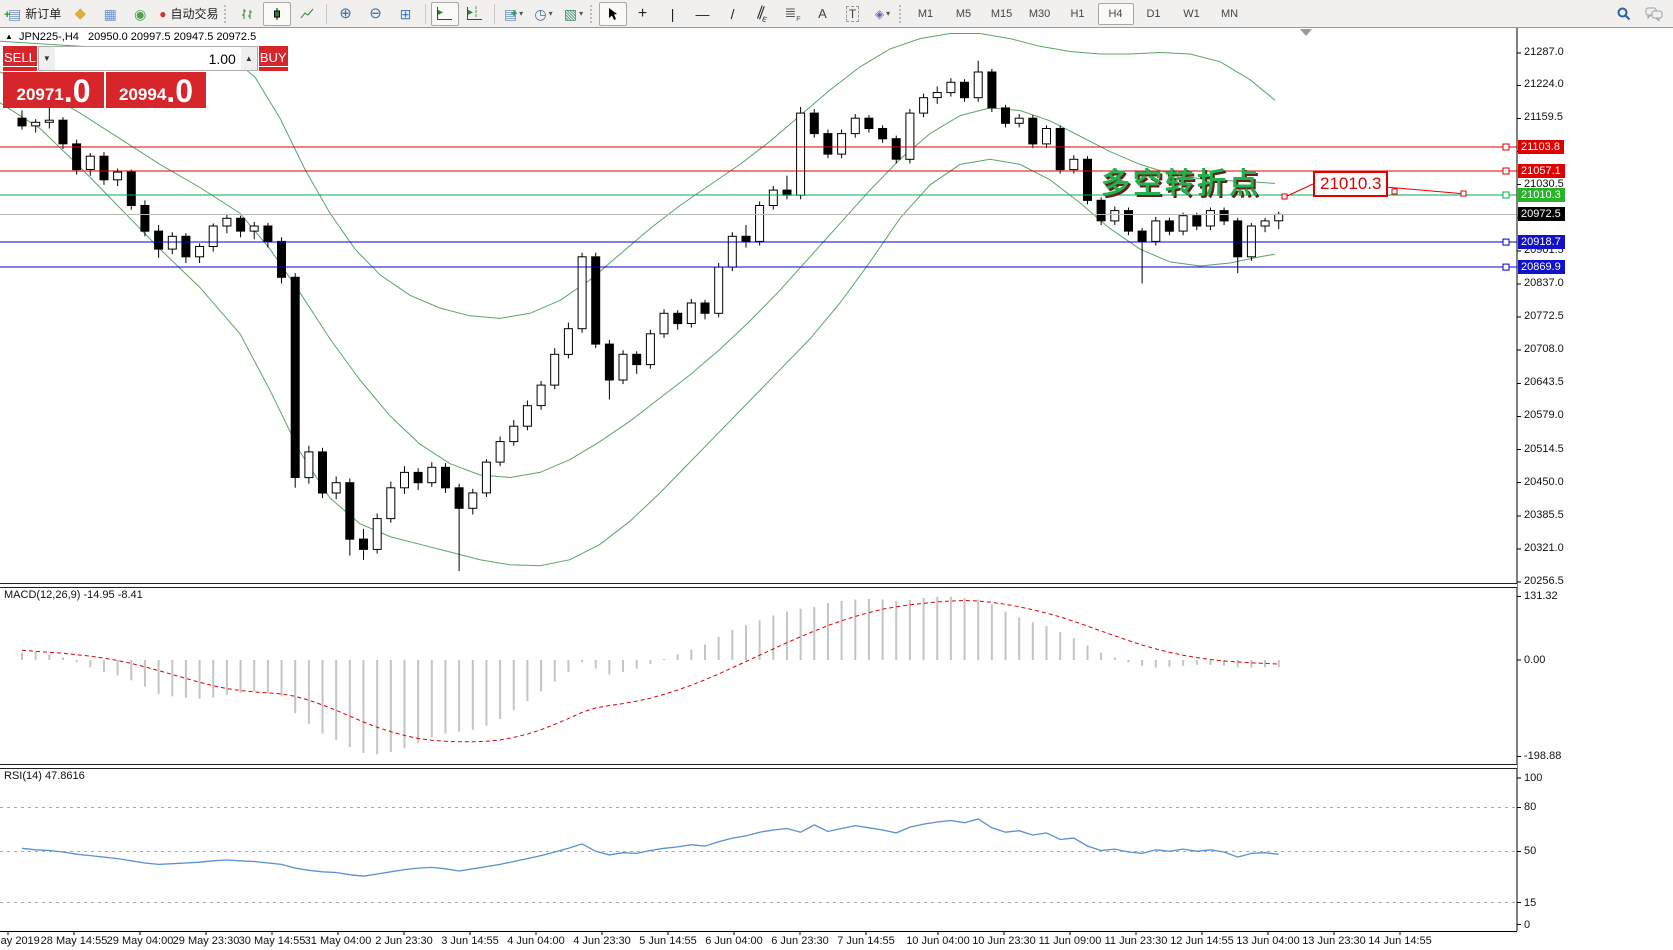 This screenshot has height=950, width=1673. I want to click on auto-trading-label: 自动交易, so click(194, 14).